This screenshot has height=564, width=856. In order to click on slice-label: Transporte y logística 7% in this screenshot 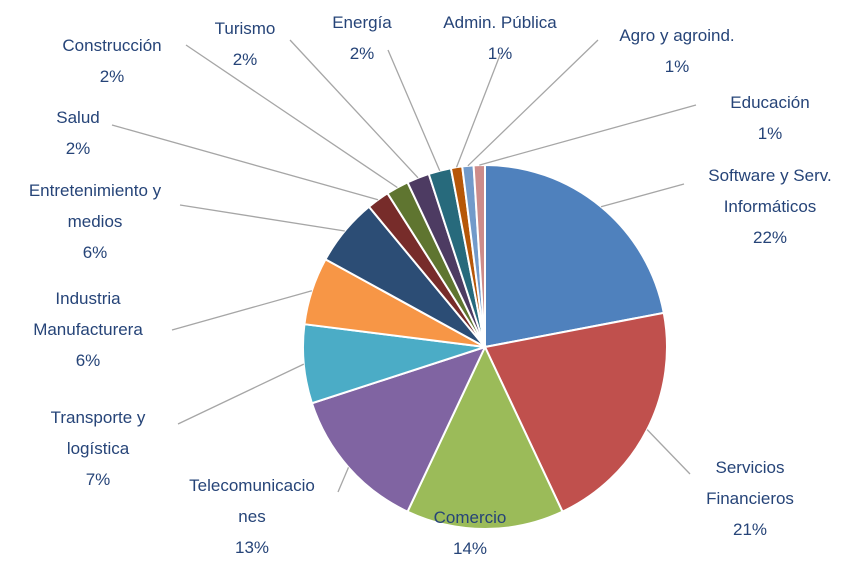, I will do `click(98, 448)`.